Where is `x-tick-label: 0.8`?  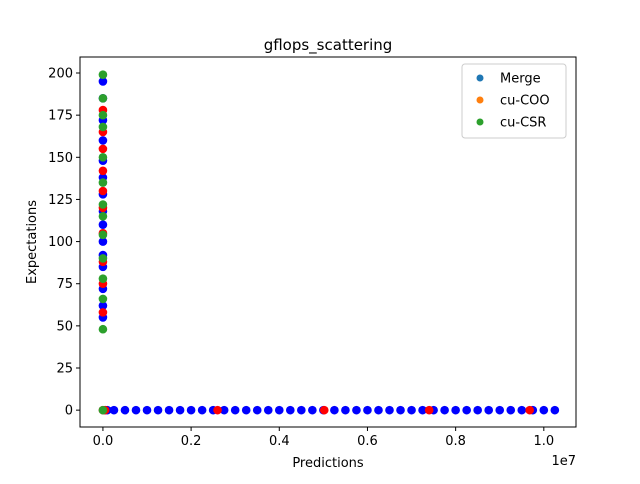
x-tick-label: 0.8 is located at coordinates (455, 441).